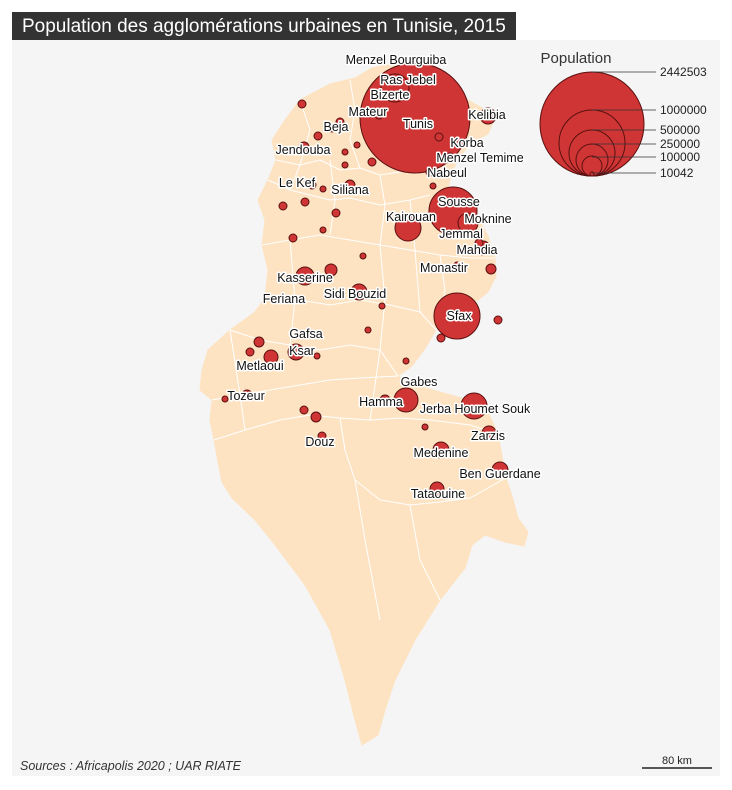 The image size is (732, 790). Describe the element at coordinates (491, 269) in the screenshot. I see `city-circle-monastir` at that location.